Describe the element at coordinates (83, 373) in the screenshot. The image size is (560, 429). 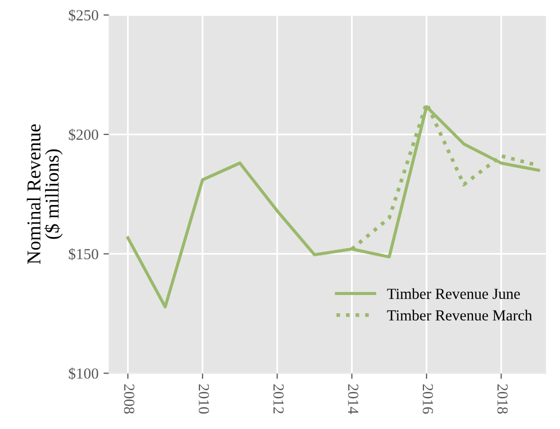
I see `y-tick-label: $100` at that location.